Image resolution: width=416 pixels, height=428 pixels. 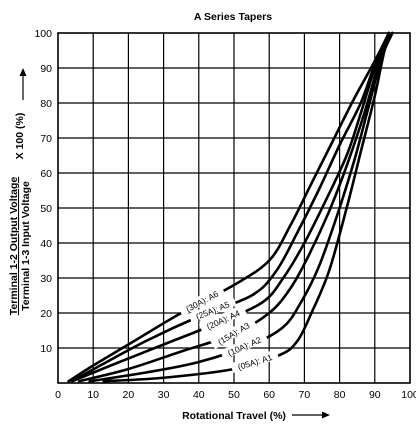 I want to click on y-tick-label: 50, so click(x=46, y=209).